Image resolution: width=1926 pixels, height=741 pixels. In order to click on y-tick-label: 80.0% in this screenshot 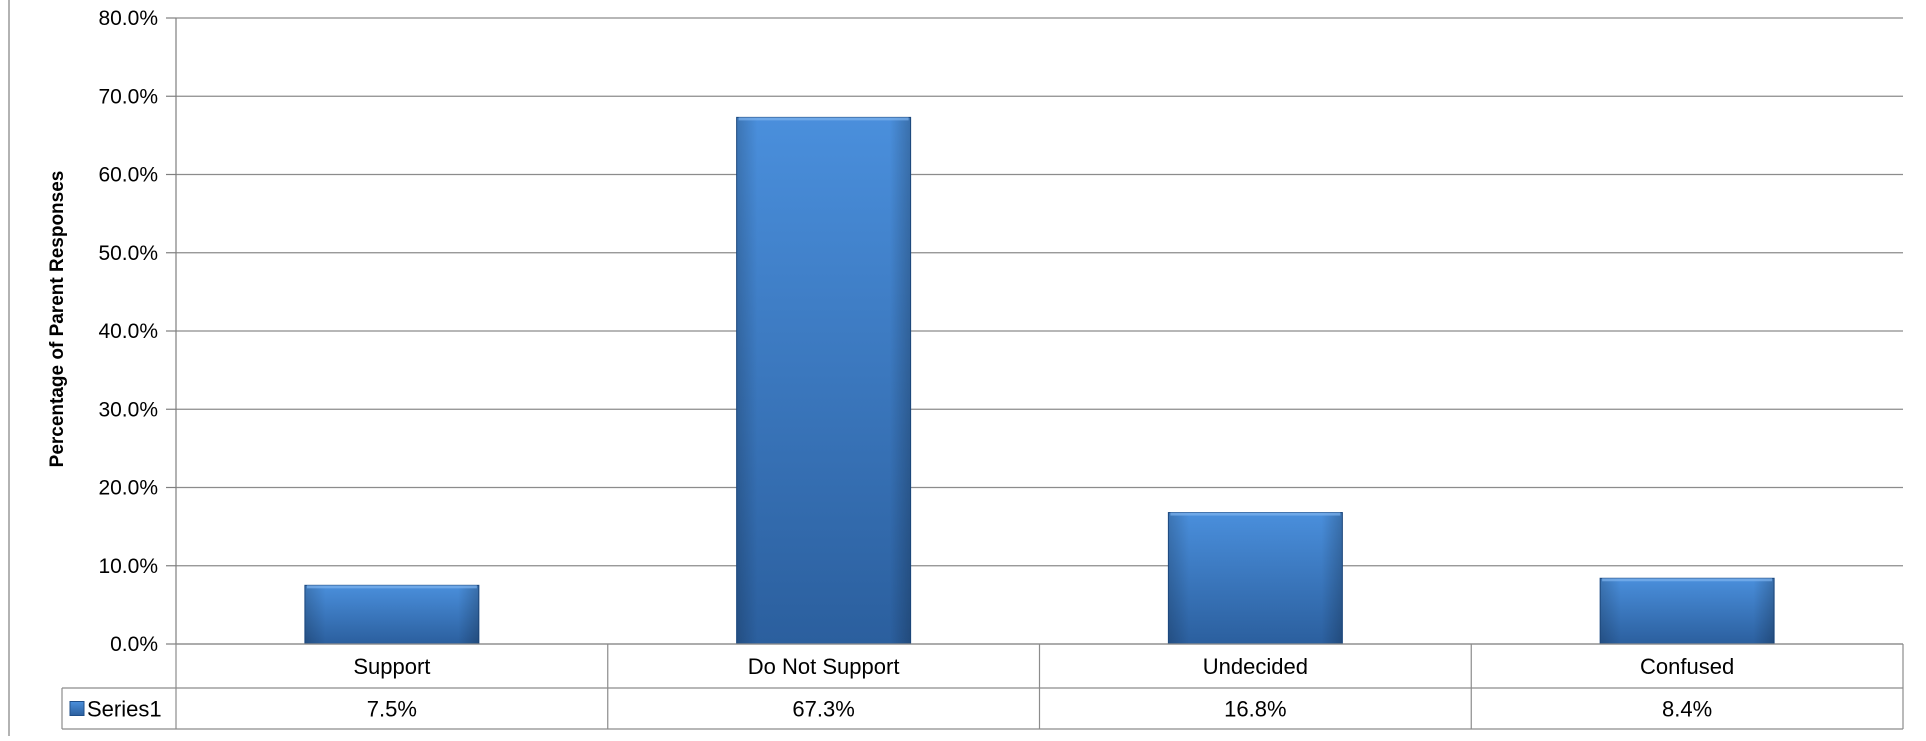, I will do `click(128, 18)`.